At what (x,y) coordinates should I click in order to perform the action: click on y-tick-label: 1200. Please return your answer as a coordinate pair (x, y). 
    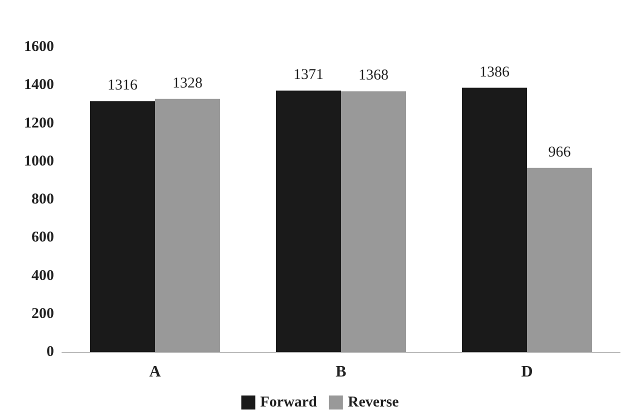
    Looking at the image, I should click on (39, 123).